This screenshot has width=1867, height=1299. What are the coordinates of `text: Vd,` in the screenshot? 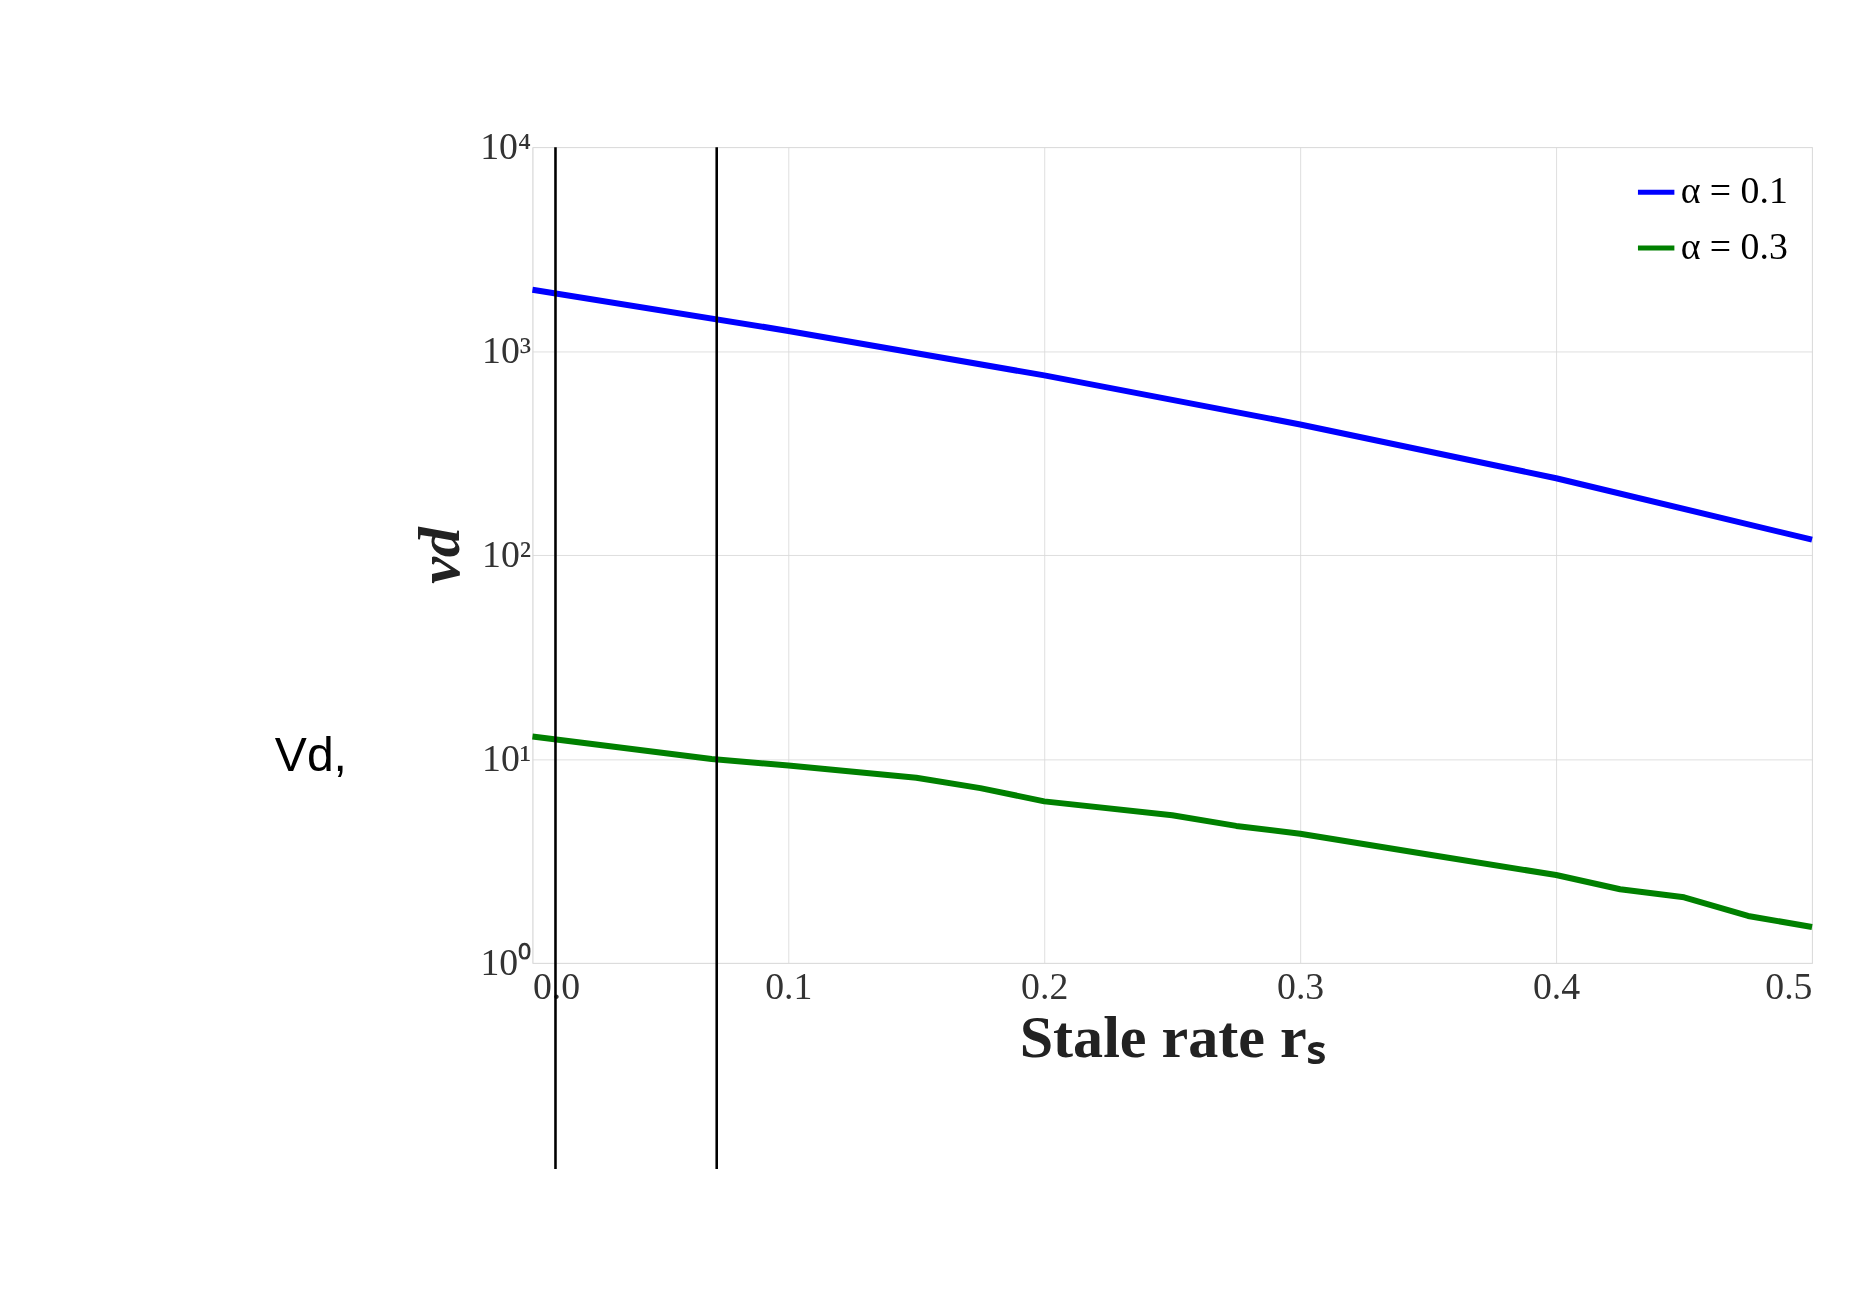 It's located at (310, 754).